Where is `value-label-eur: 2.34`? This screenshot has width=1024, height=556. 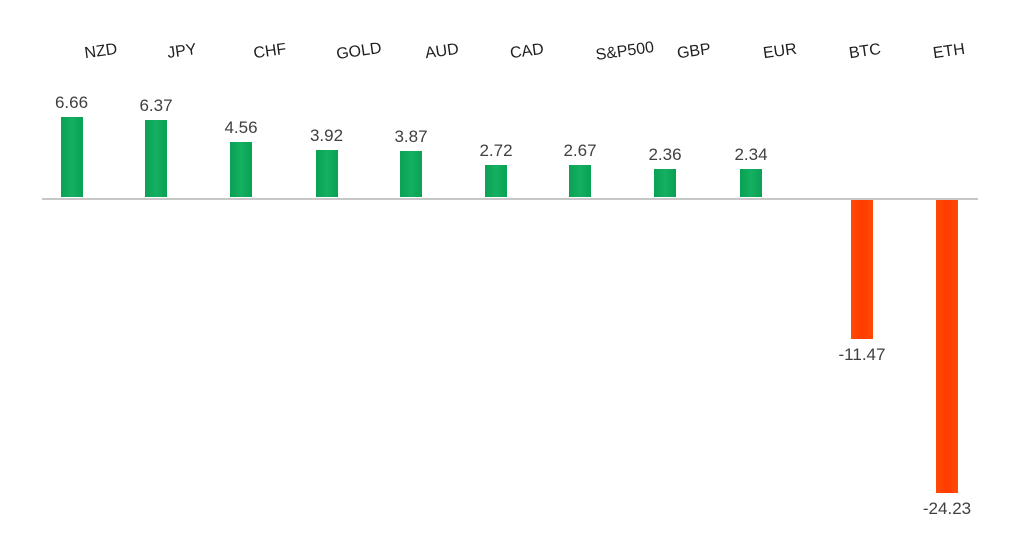 value-label-eur: 2.34 is located at coordinates (751, 155).